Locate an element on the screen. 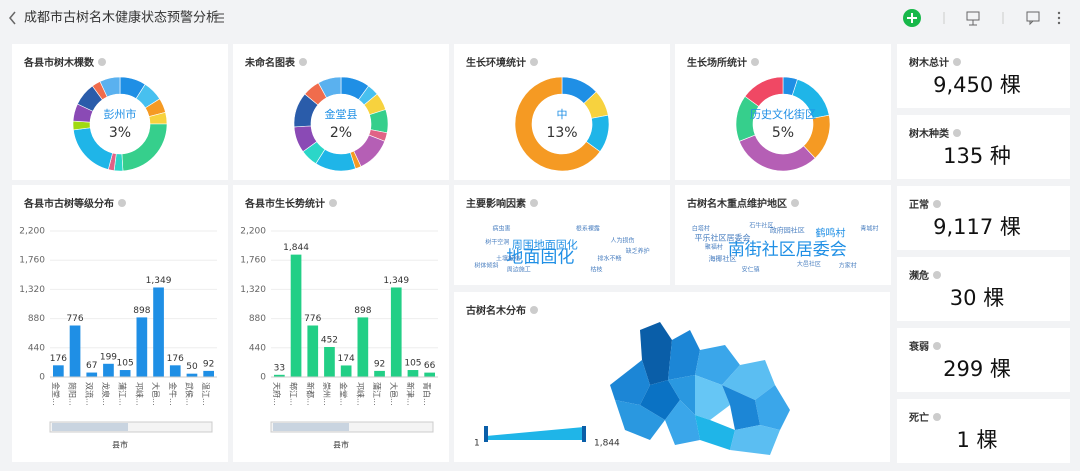 The height and width of the screenshot is (471, 1080). word: 聚福村 is located at coordinates (714, 247).